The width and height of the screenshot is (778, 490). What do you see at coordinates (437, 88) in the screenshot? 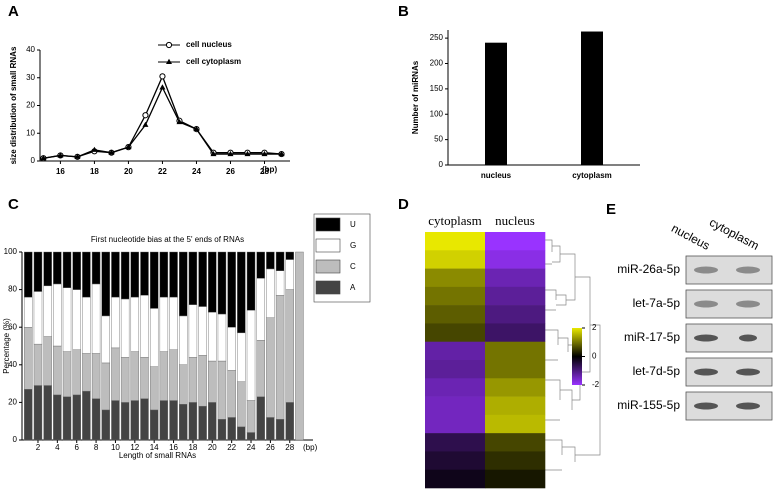
I see `y-tick-label: 150` at bounding box center [437, 88].